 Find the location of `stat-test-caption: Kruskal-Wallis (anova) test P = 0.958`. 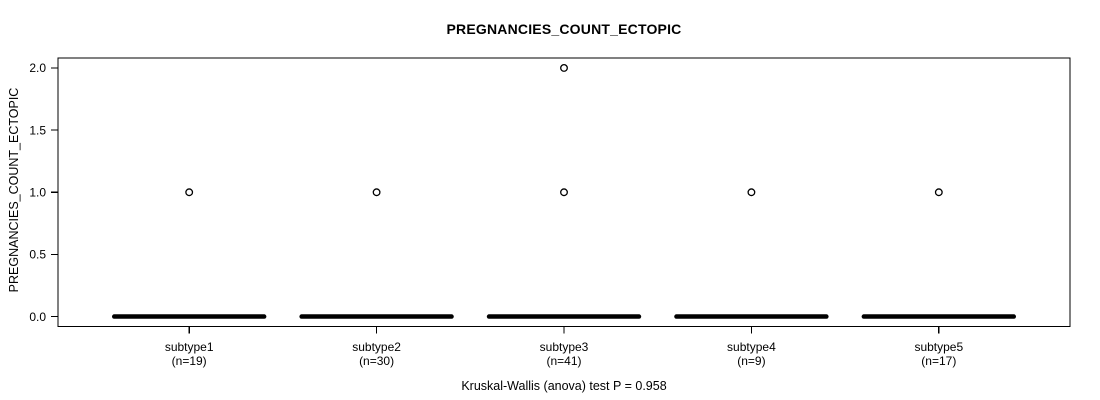

stat-test-caption: Kruskal-Wallis (anova) test P = 0.958 is located at coordinates (564, 386).